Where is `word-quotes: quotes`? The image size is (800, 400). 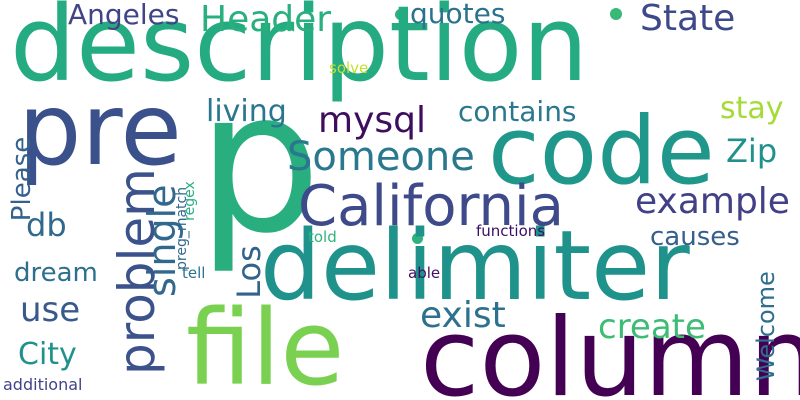 word-quotes: quotes is located at coordinates (458, 15).